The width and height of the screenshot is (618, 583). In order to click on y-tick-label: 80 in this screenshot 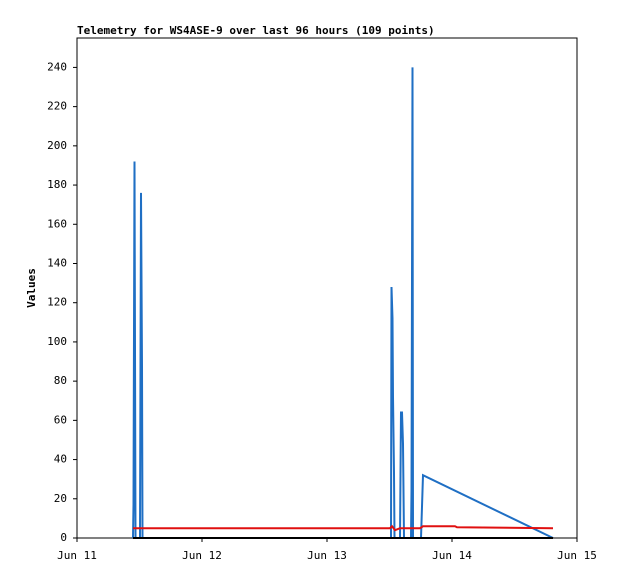, I will do `click(60, 380)`.